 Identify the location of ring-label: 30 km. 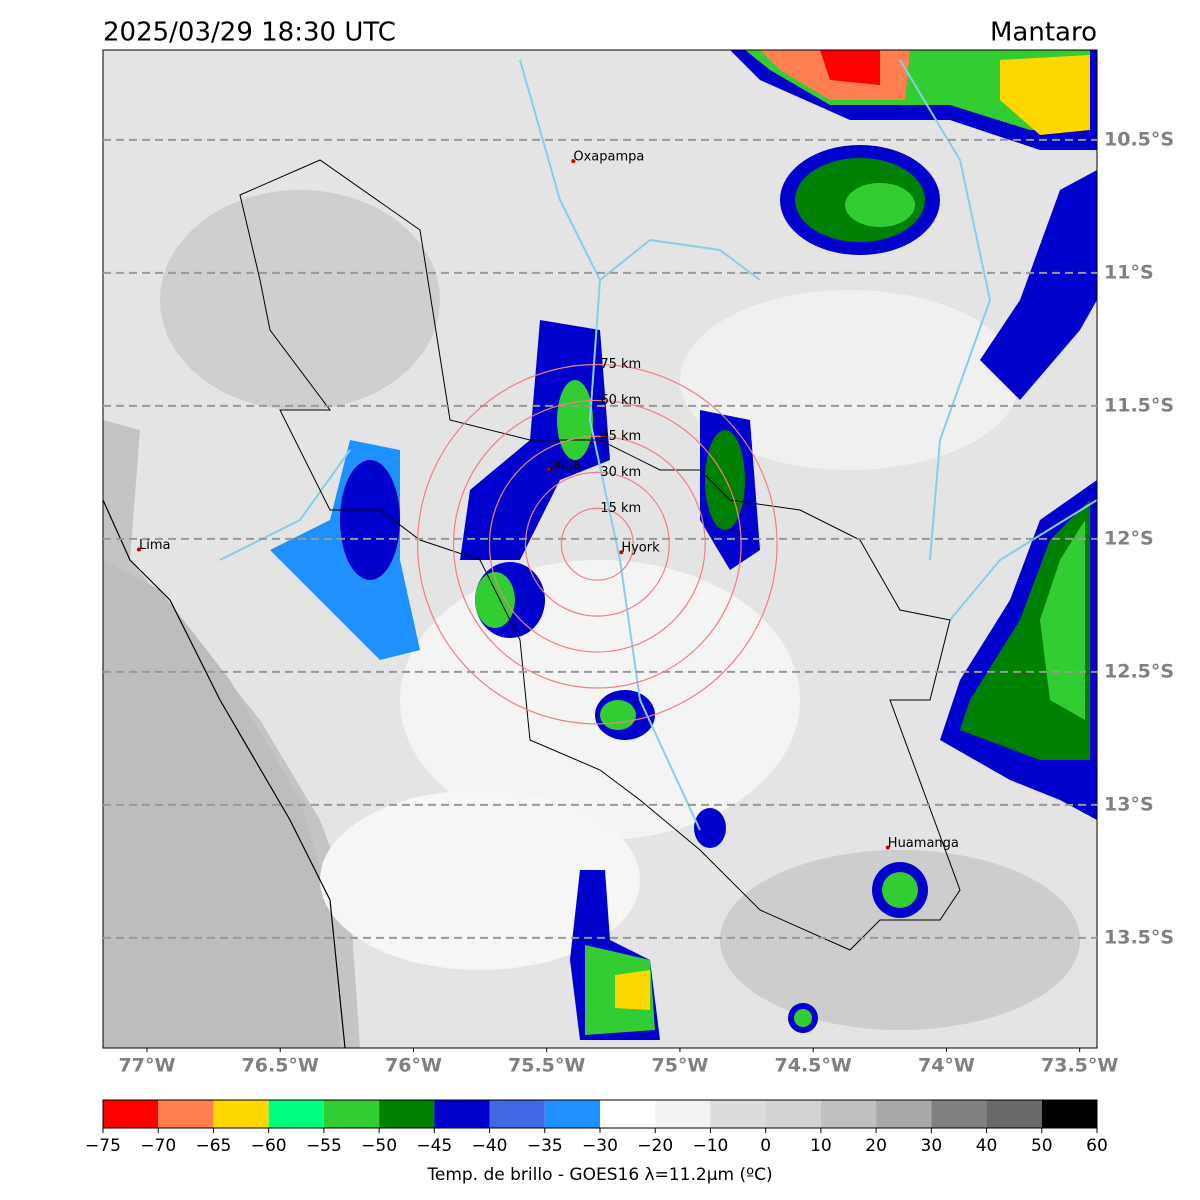
(620, 472).